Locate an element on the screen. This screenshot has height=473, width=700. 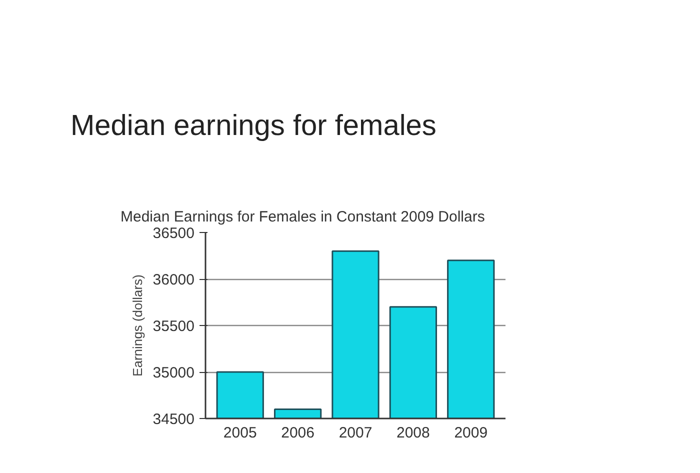
x-tick-label: 2006 is located at coordinates (297, 433).